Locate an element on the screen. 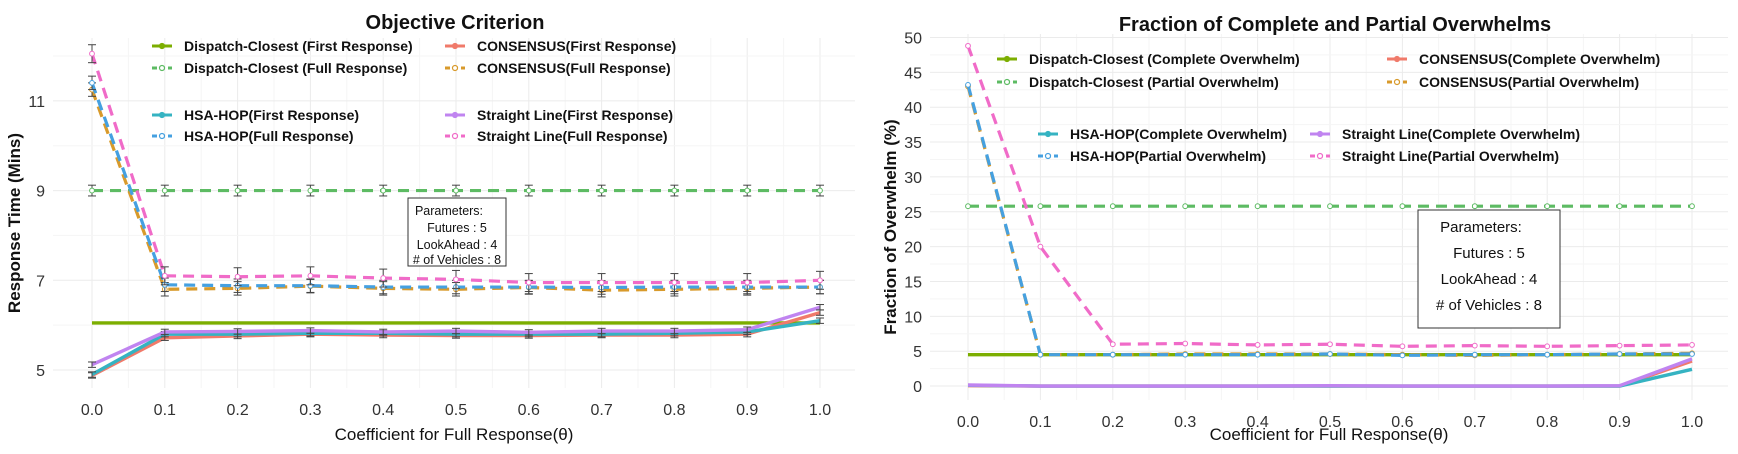 The height and width of the screenshot is (454, 1738). parameters-line: Futures : 5 is located at coordinates (1489, 253).